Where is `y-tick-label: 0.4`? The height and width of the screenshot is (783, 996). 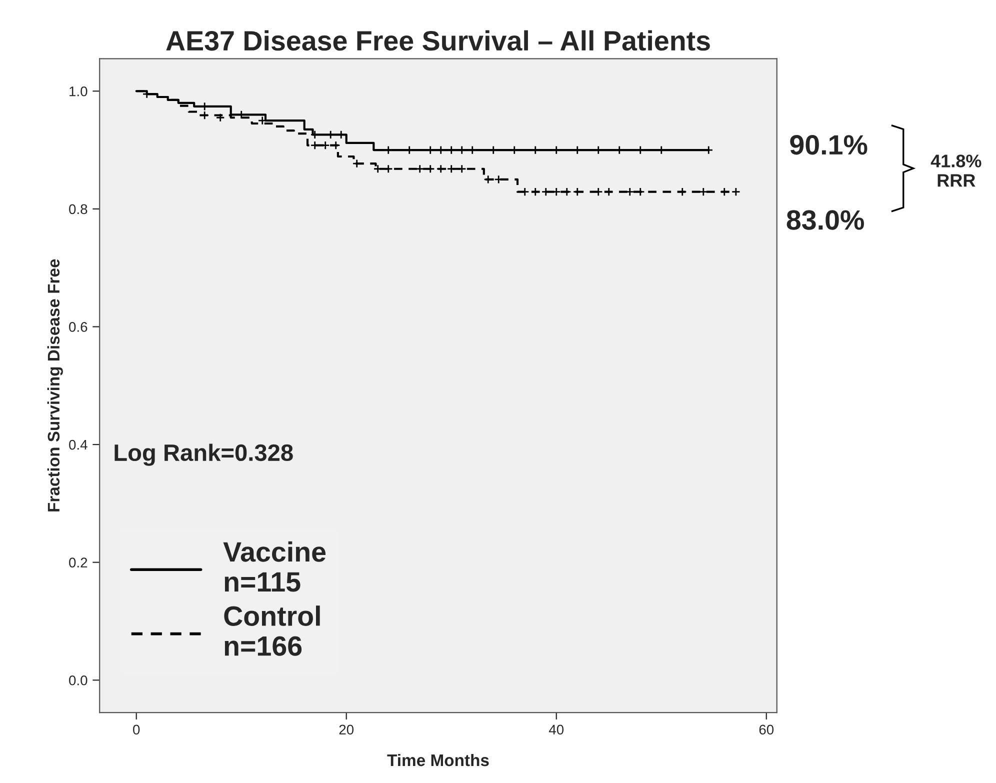
y-tick-label: 0.4 is located at coordinates (78, 445).